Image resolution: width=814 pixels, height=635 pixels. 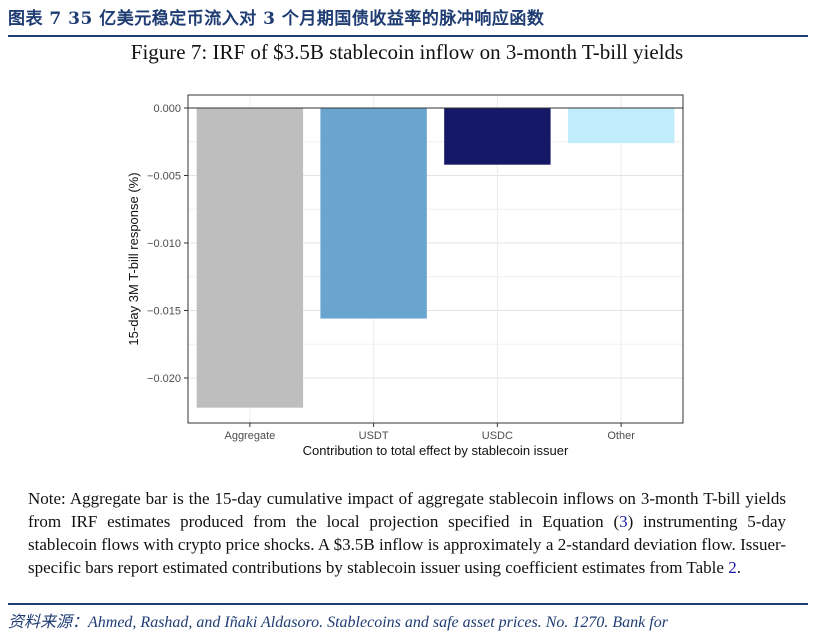 I want to click on y-axis-label: 15-day 3M T-bill response (%), so click(x=133, y=258).